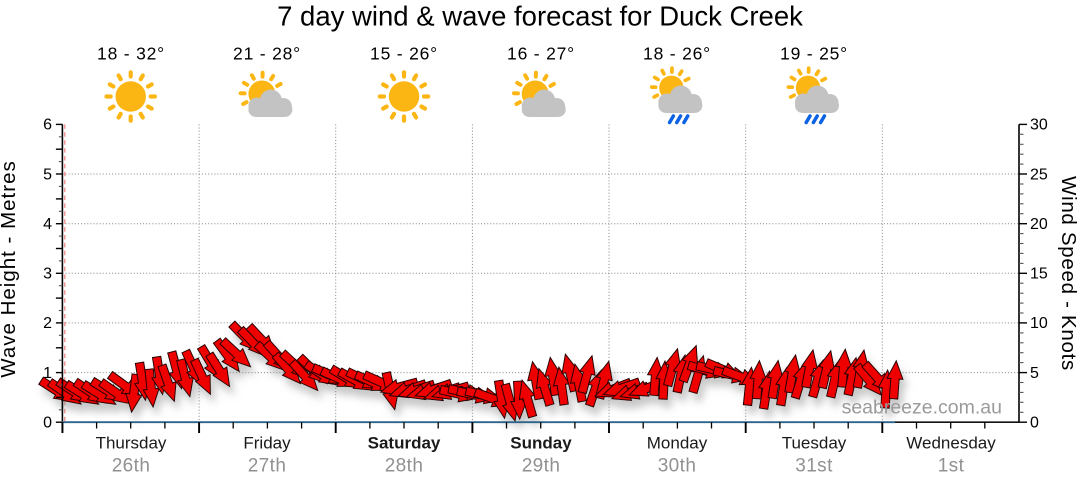 The image size is (1080, 490). Describe the element at coordinates (541, 443) in the screenshot. I see `svg-text: Sunday` at that location.